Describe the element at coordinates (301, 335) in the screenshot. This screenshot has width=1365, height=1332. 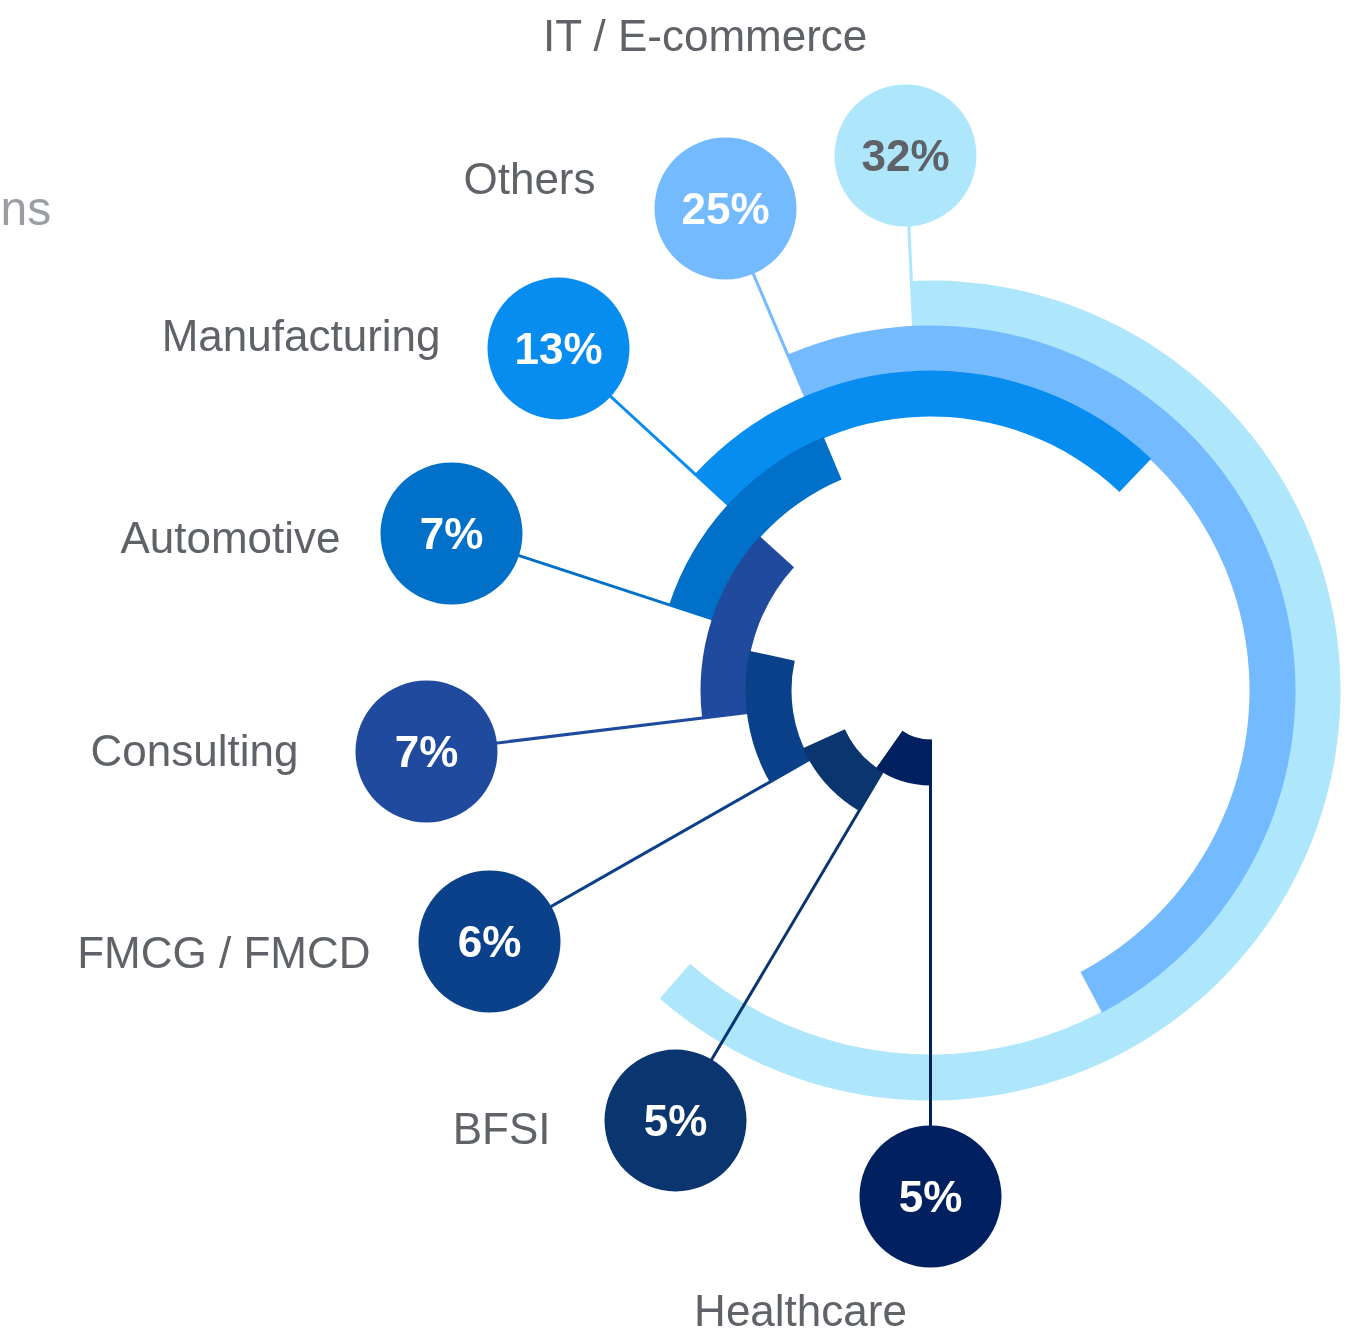
I see `category-label: Manufacturing` at that location.